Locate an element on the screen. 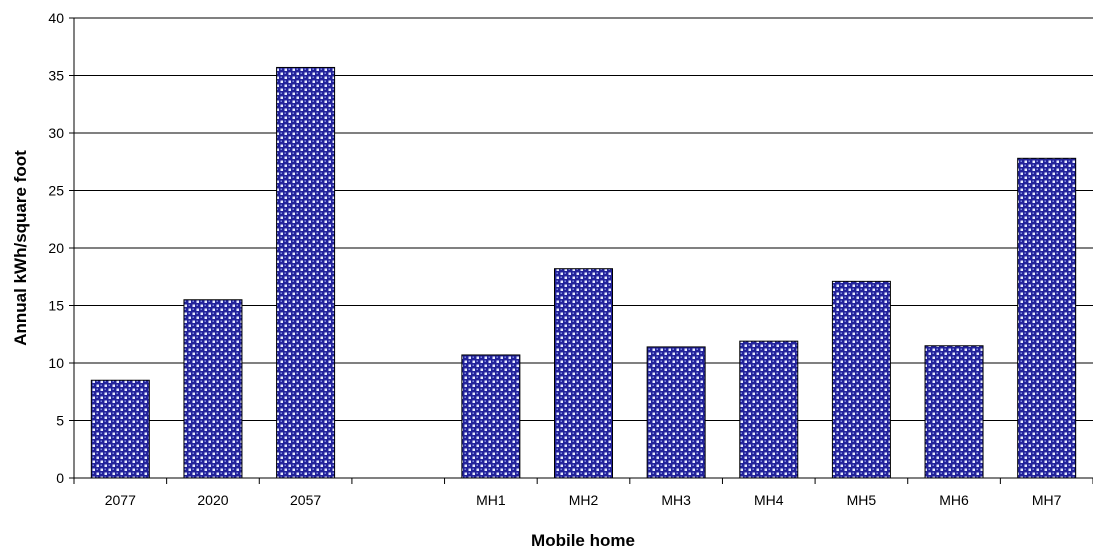 The image size is (1093, 559). bar-MH2 is located at coordinates (583, 373).